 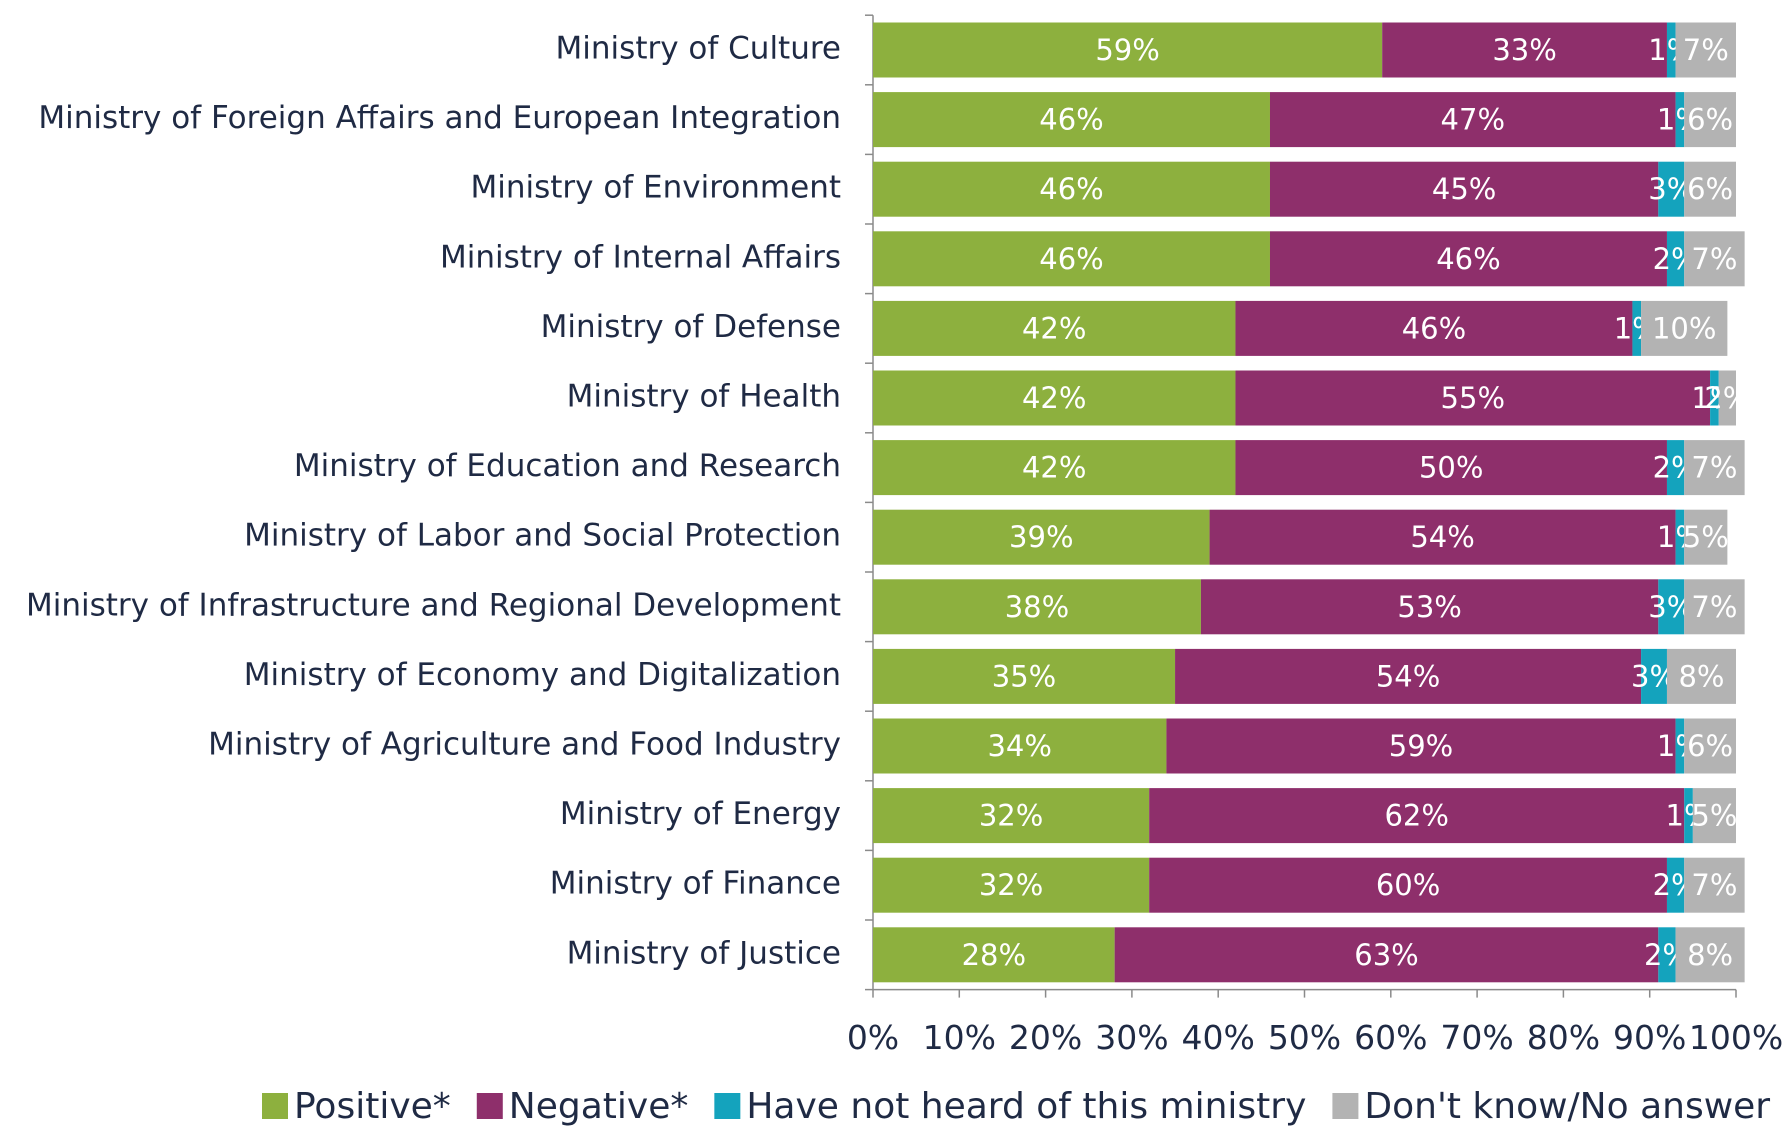 What do you see at coordinates (873, 1037) in the screenshot?
I see `x-tick-label: 0%` at bounding box center [873, 1037].